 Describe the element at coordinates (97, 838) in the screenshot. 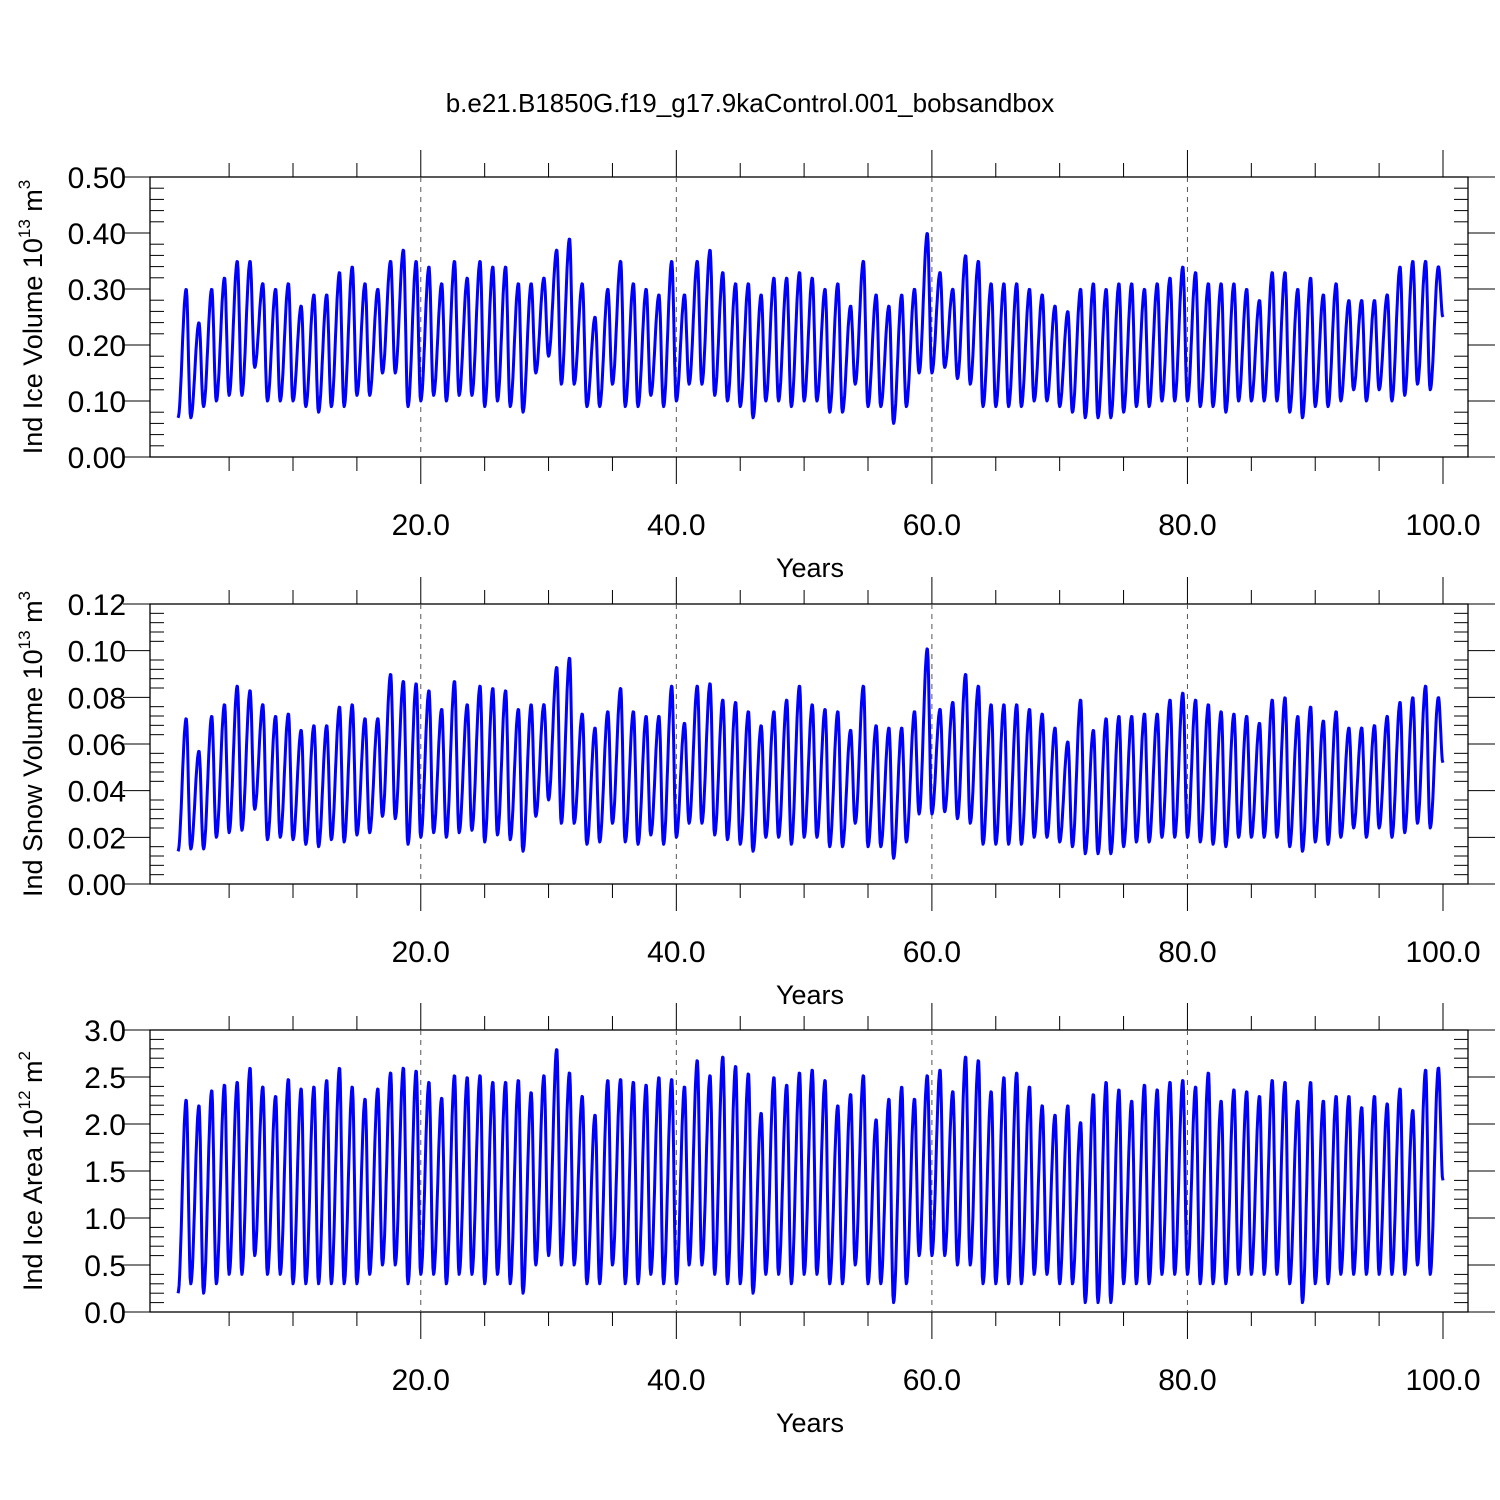

I see `y-tick-label: 0.02` at that location.